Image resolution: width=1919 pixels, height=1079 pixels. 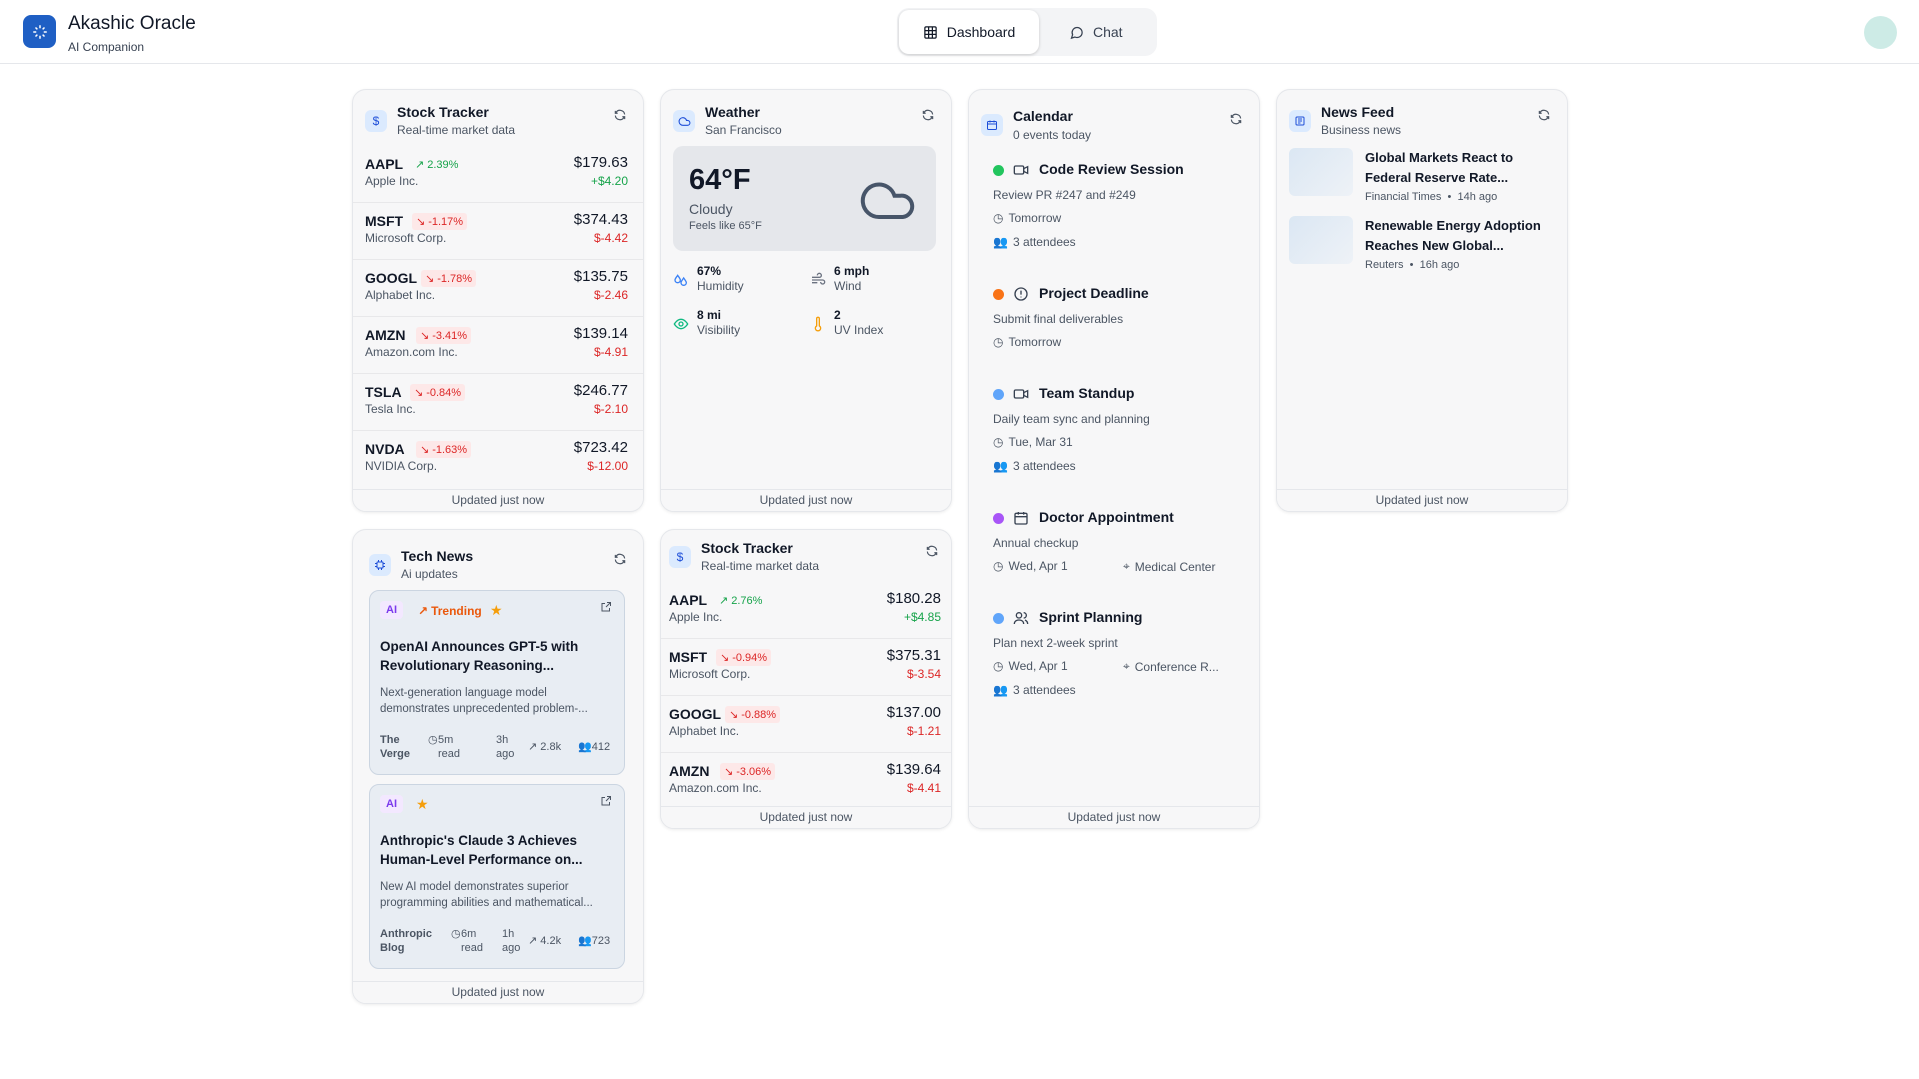 I want to click on tab-chat: Chat, so click(x=1109, y=32).